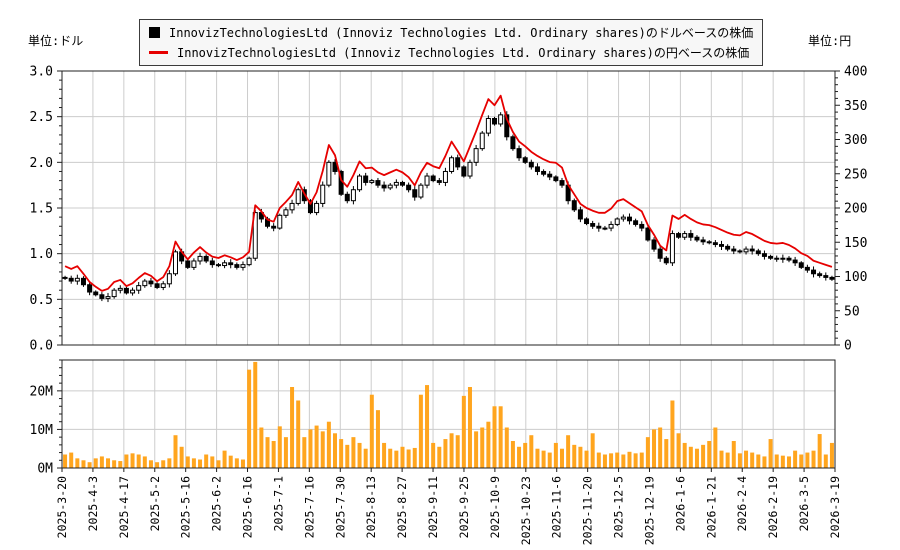 The image size is (900, 550). What do you see at coordinates (155, 503) in the screenshot?
I see `date-tick-label: 2025-5-2` at bounding box center [155, 503].